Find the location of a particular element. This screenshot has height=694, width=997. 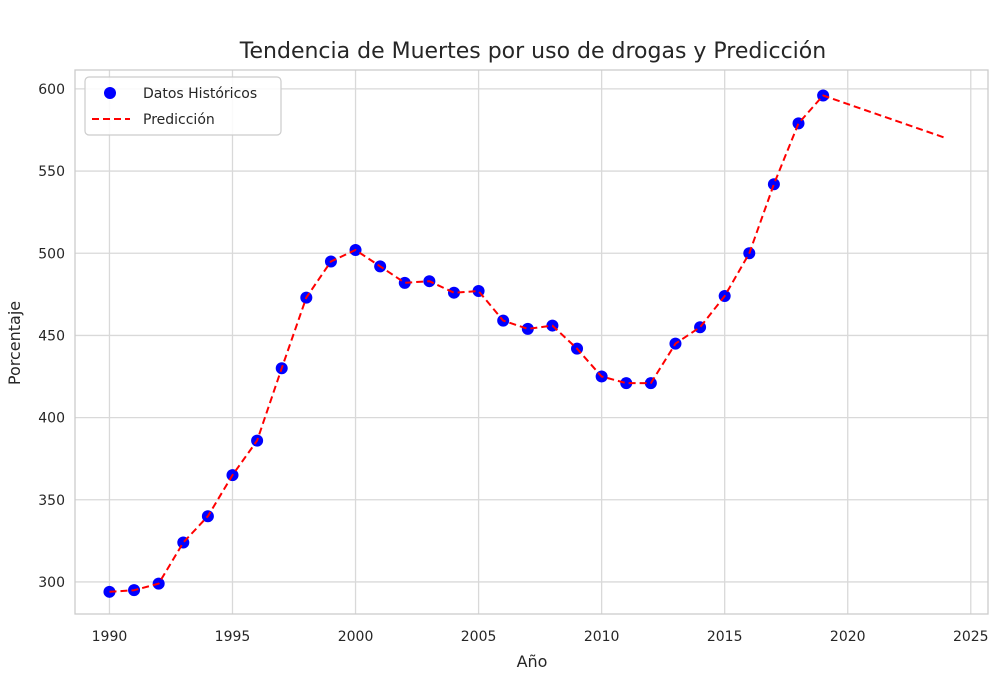

legend-marker-historical is located at coordinates (110, 93).